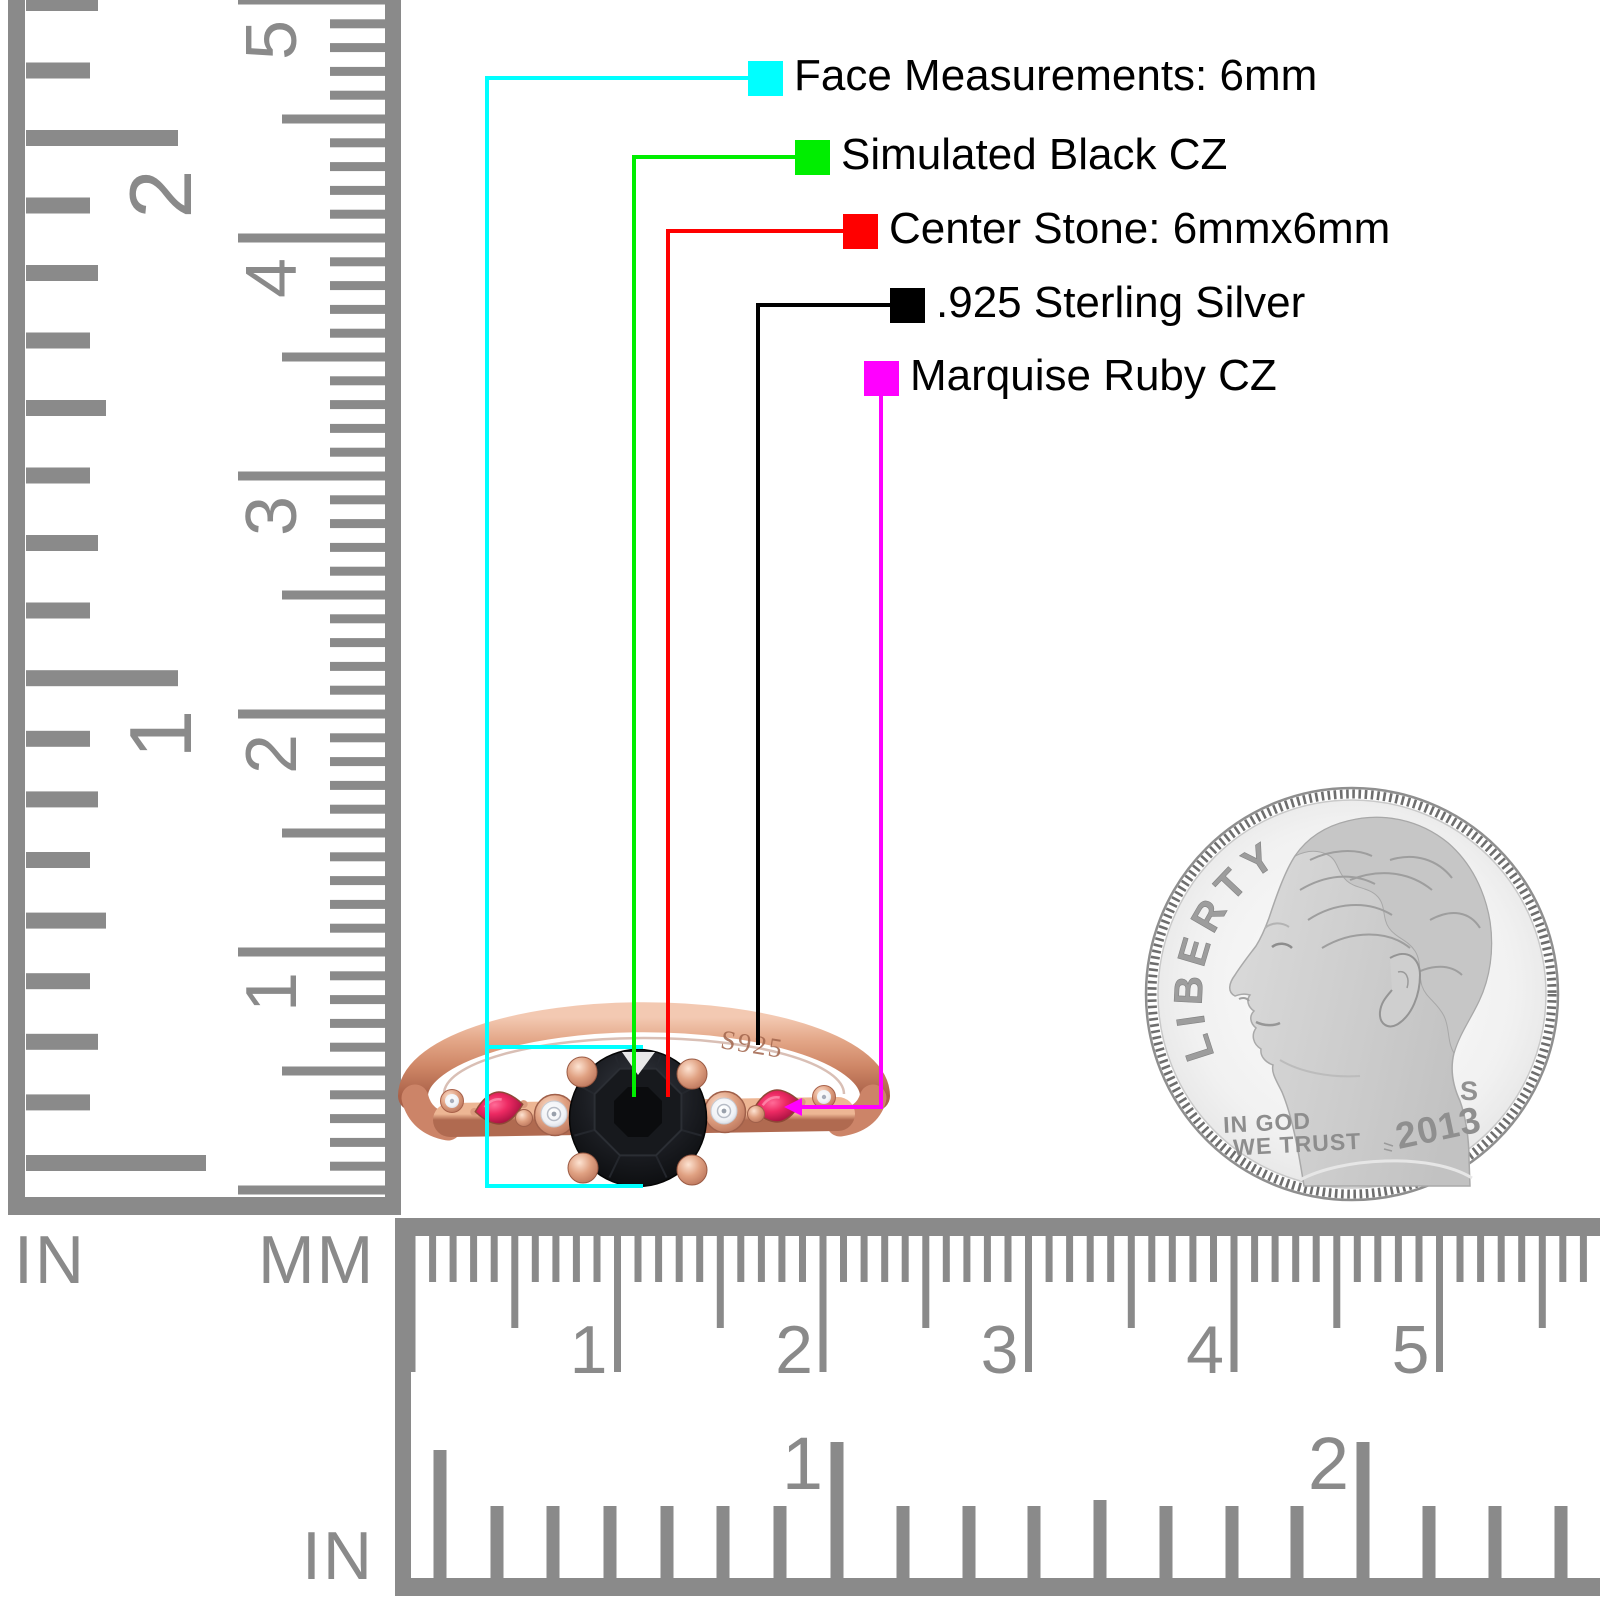  I want to click on vertical-ruler-left-edge, so click(16, 607).